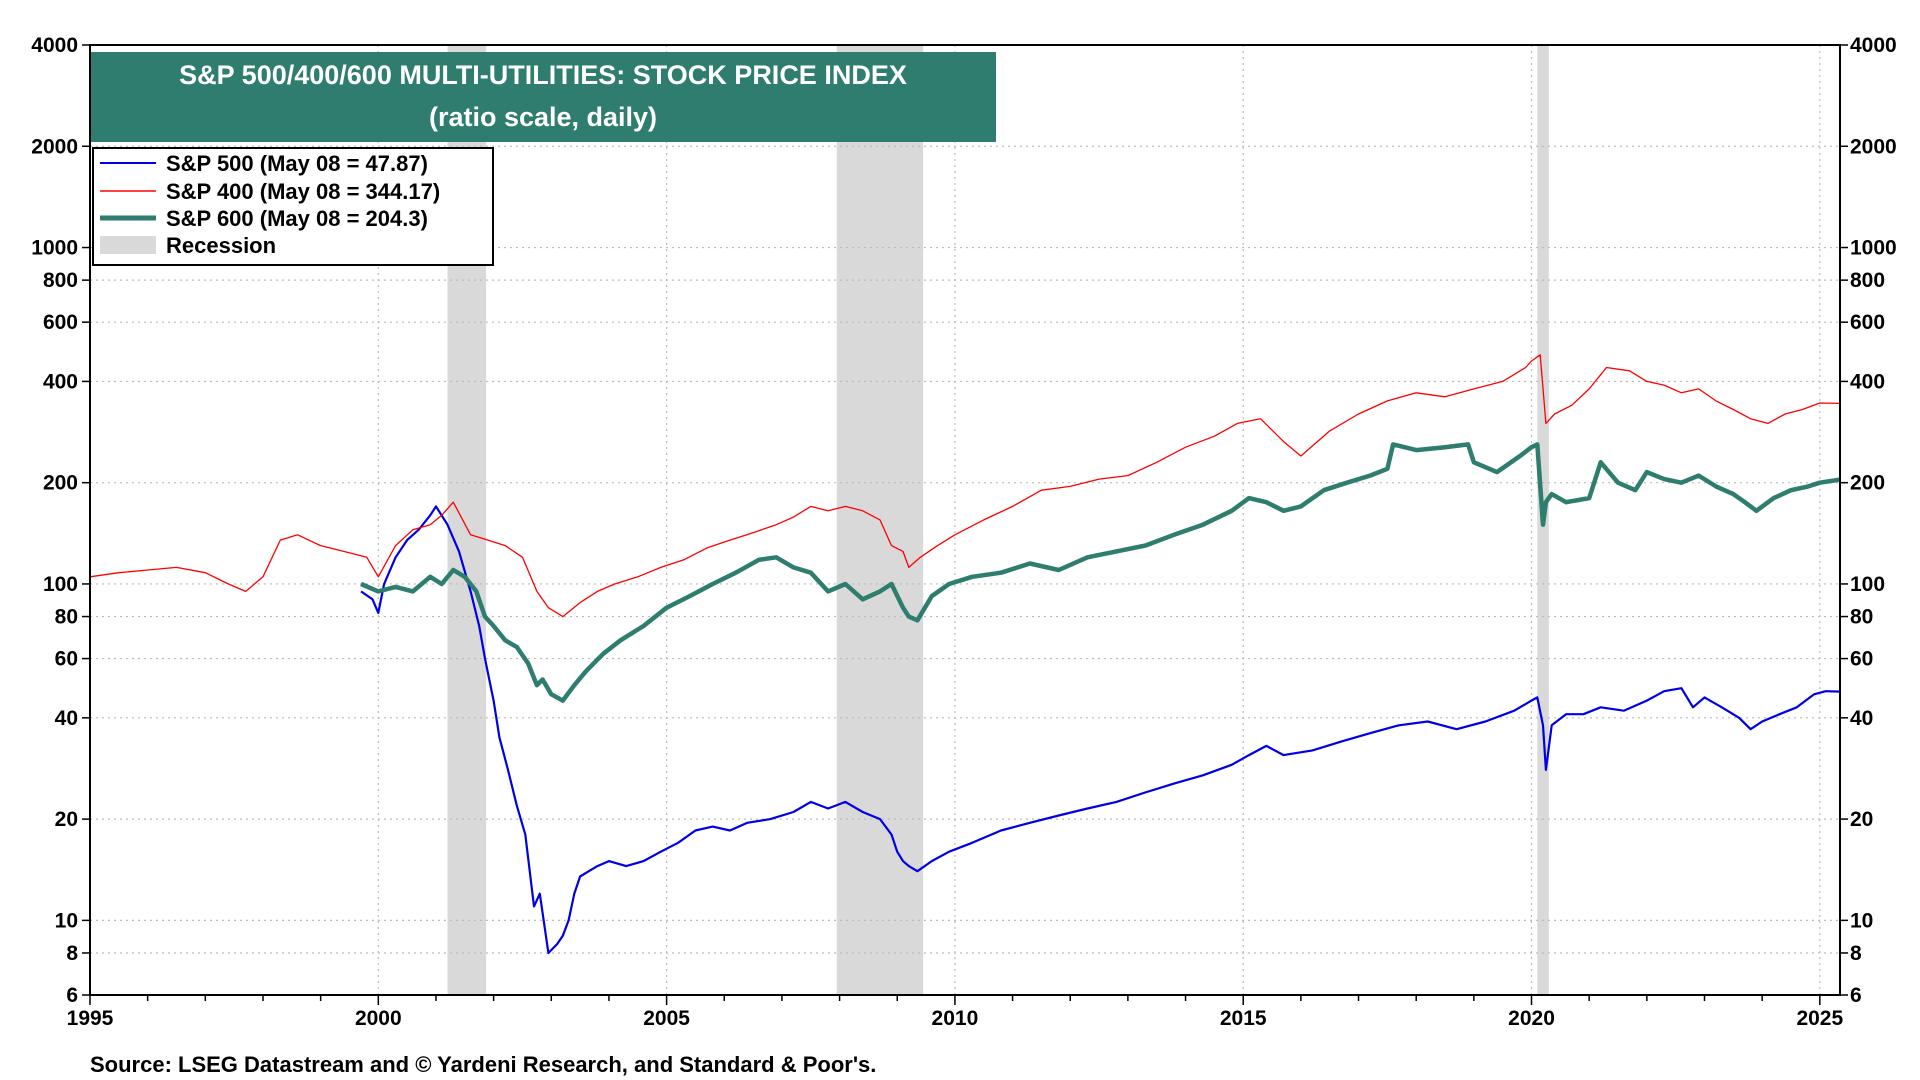  What do you see at coordinates (66, 718) in the screenshot?
I see `y-tick-label-left: 40` at bounding box center [66, 718].